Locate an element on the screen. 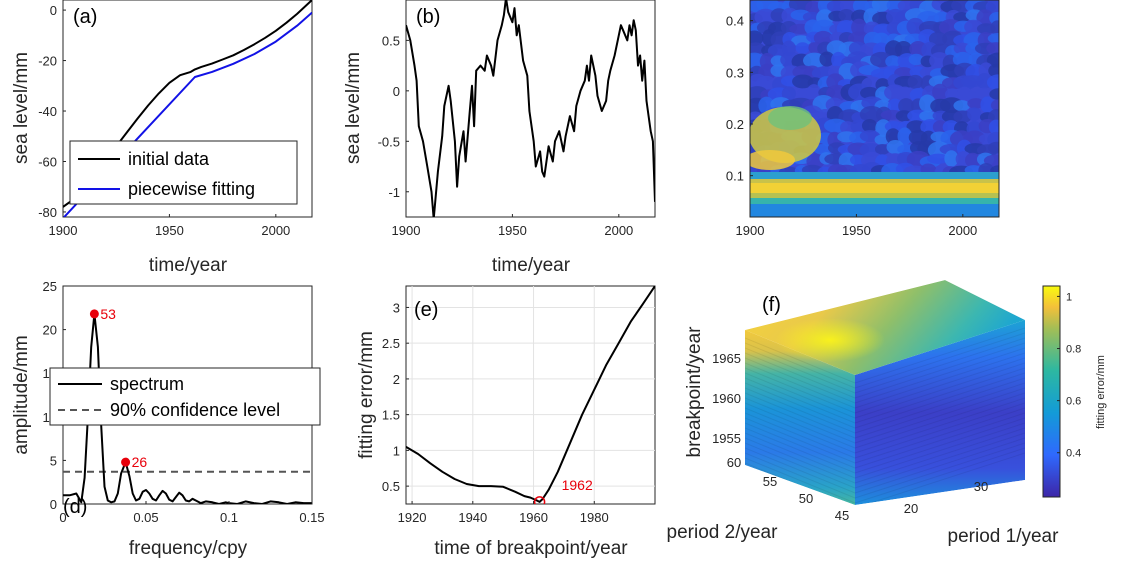 Image resolution: width=1125 pixels, height=562 pixels. peak-label: 53 is located at coordinates (108, 314).